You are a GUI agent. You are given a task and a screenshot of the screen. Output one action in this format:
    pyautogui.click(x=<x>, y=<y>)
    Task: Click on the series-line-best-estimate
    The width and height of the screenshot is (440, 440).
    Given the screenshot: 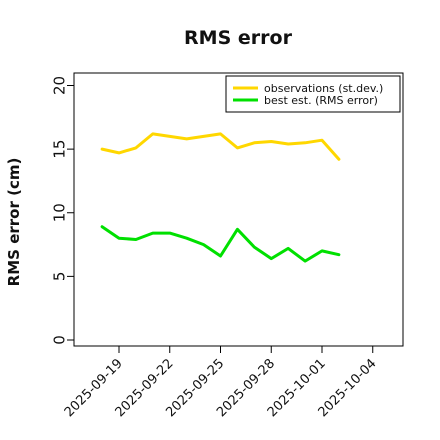 What is the action you would take?
    pyautogui.click(x=220, y=244)
    